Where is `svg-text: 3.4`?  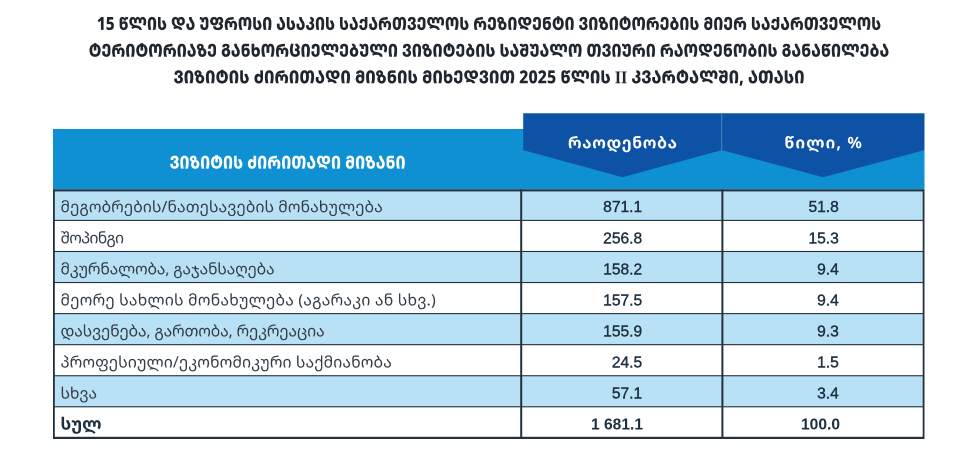 svg-text: 3.4 is located at coordinates (828, 394).